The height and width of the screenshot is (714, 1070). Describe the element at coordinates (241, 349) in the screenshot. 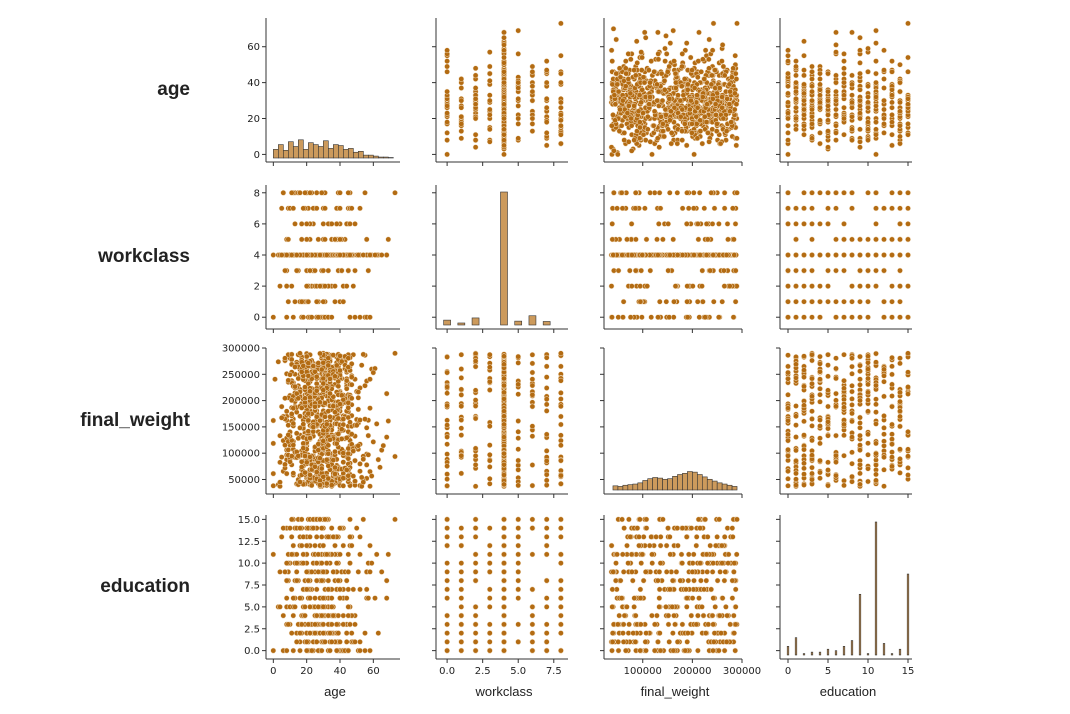

I see `y-tick-label: 300000` at that location.